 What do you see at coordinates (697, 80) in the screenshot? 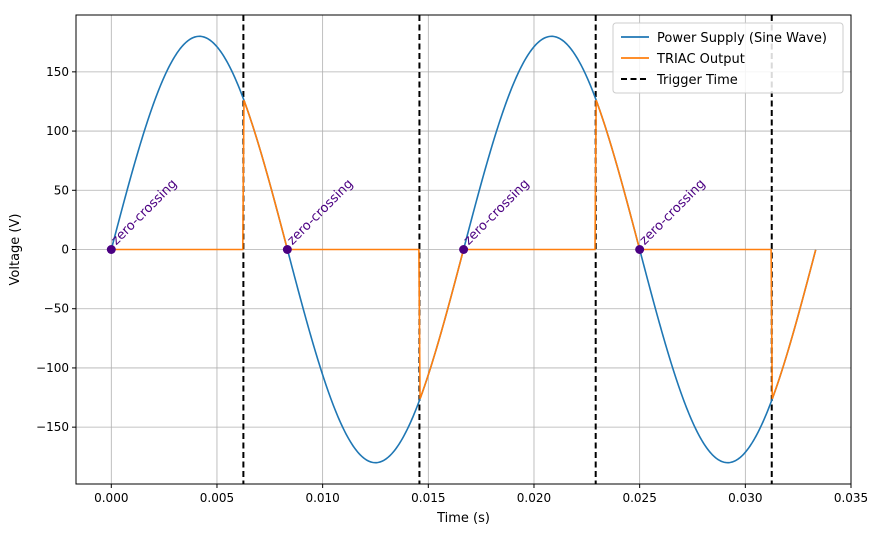
I see `legend-label-trigger-time: Trigger Time` at bounding box center [697, 80].